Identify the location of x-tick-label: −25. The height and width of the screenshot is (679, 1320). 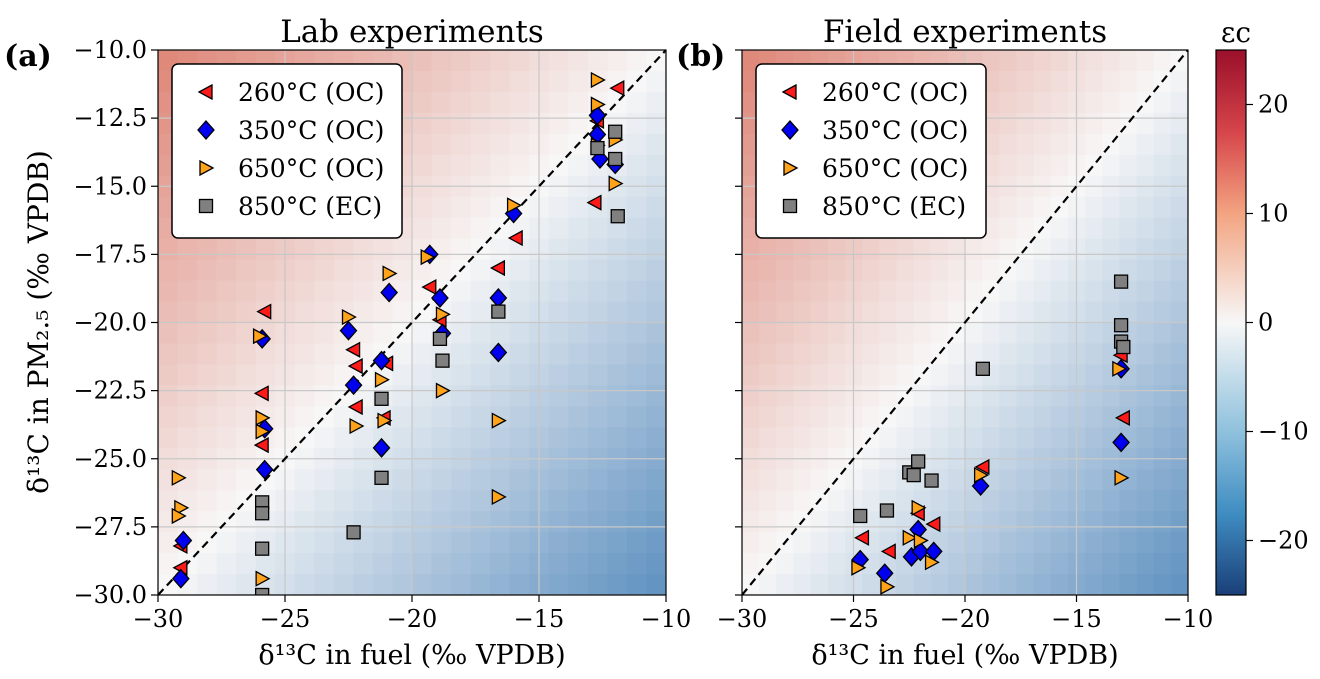
(285, 619).